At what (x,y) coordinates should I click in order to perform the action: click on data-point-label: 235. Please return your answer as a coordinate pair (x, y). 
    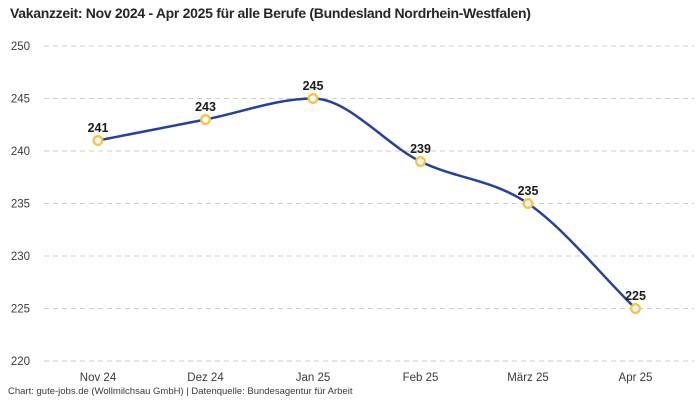
    Looking at the image, I should click on (528, 191).